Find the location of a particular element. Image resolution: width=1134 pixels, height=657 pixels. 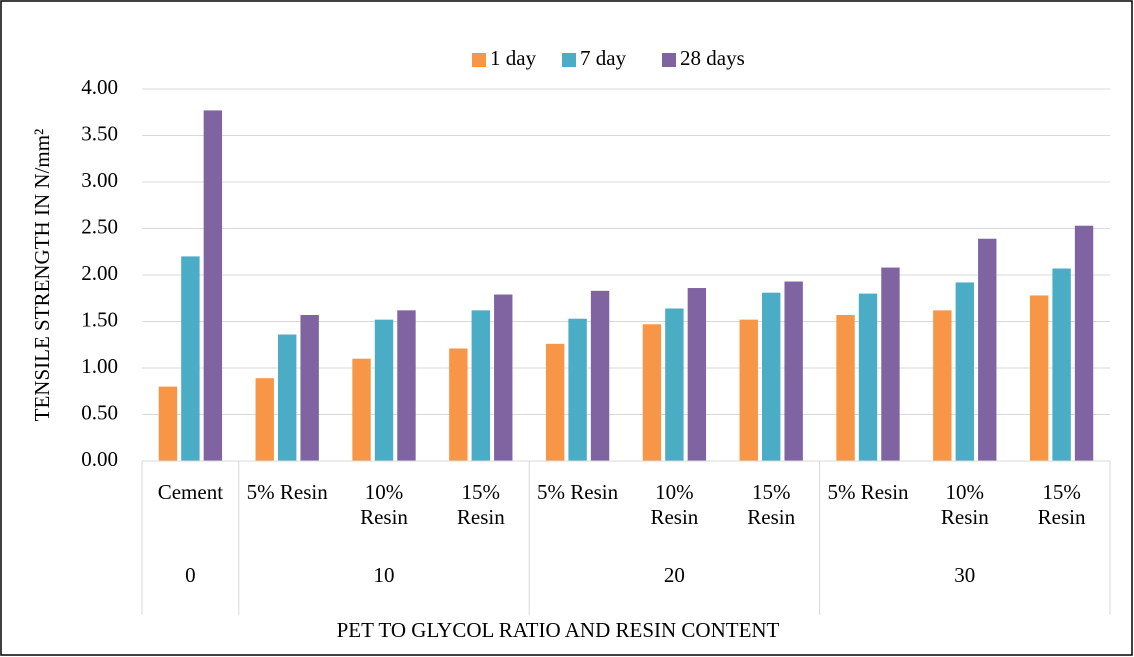

y-tick-label: 4.00 is located at coordinates (99, 87).